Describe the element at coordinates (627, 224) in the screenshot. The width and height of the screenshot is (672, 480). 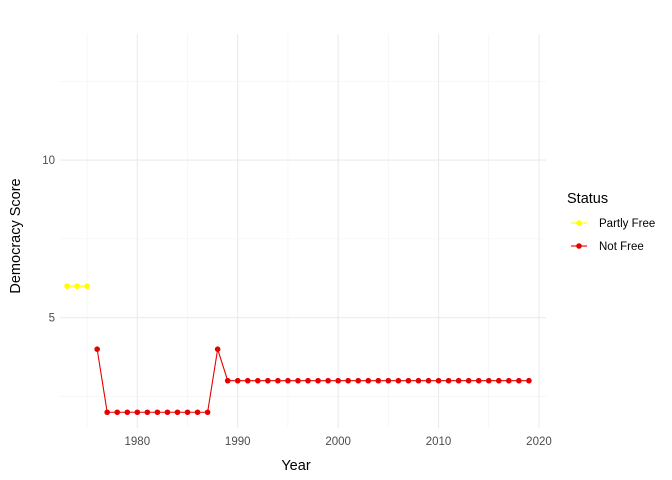
I see `legend-label: Partly Free` at that location.